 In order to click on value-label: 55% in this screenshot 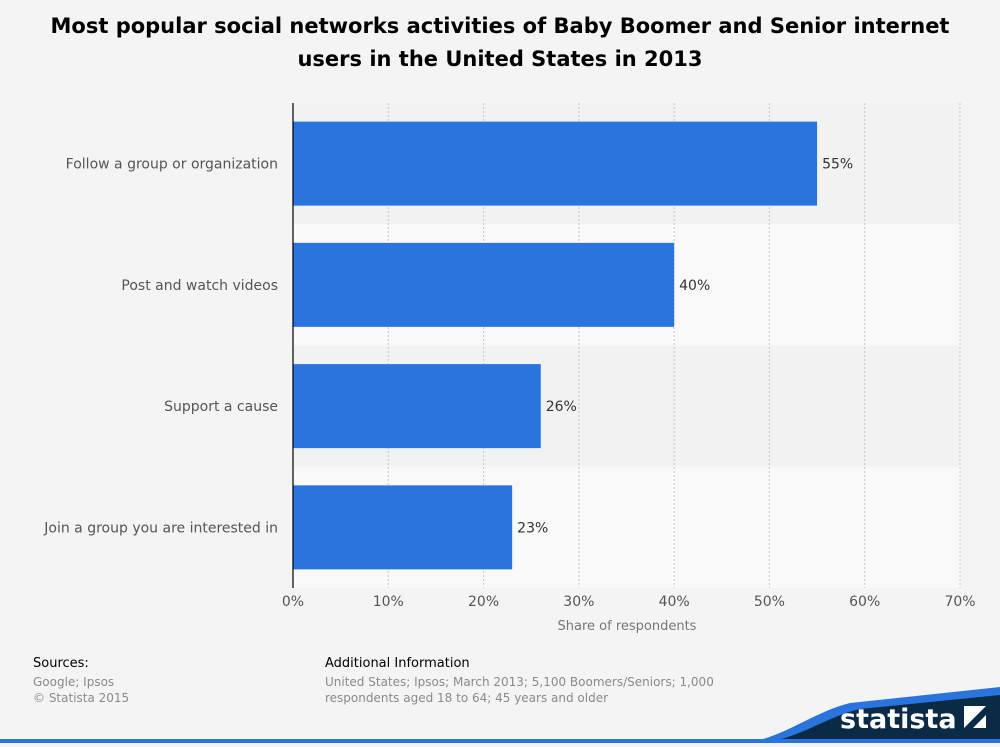, I will do `click(837, 165)`.